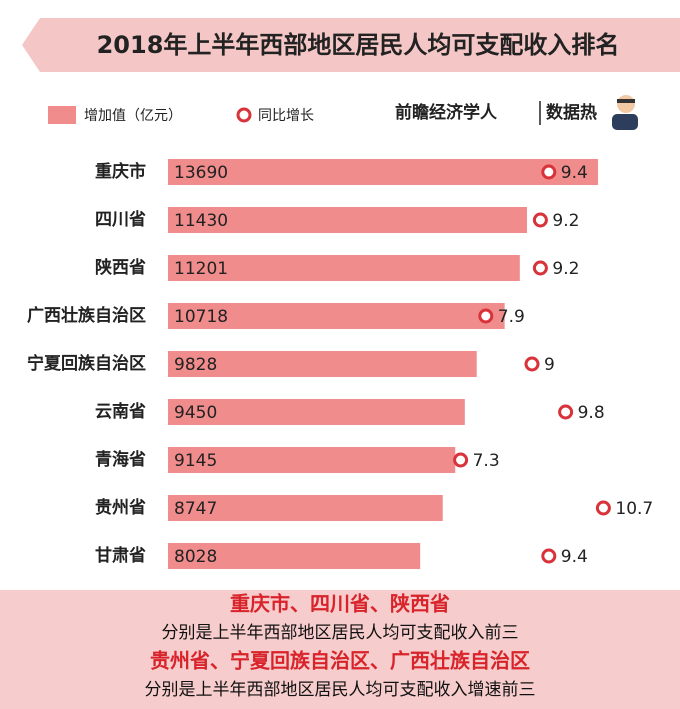 This screenshot has width=680, height=709. Describe the element at coordinates (120, 507) in the screenshot. I see `y-tick-label: 贵州省` at that location.